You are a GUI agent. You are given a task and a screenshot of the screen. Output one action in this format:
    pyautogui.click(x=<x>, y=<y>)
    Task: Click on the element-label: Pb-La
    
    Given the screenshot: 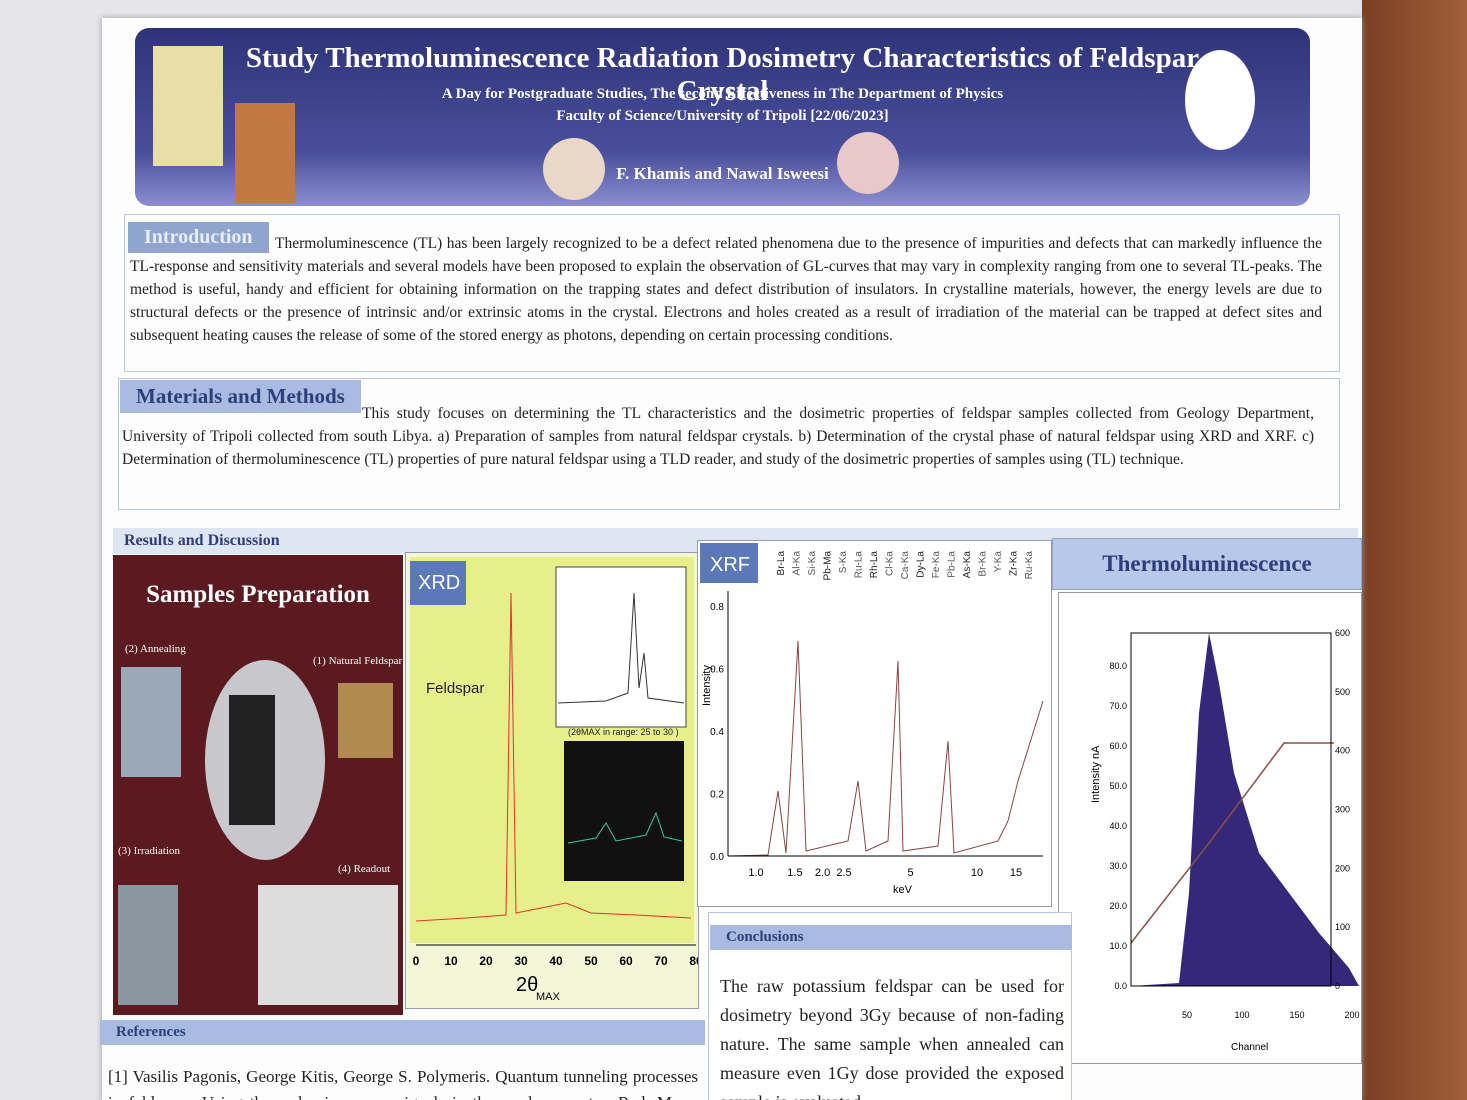 What is the action you would take?
    pyautogui.click(x=952, y=564)
    